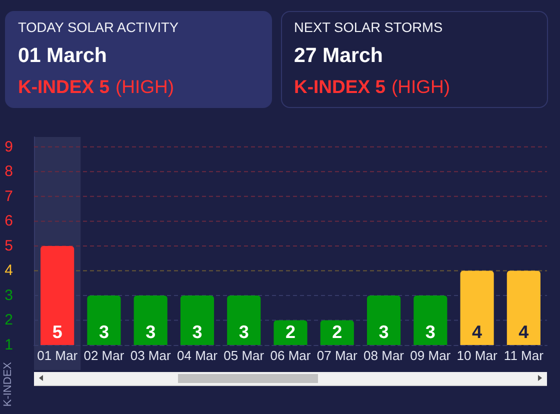  Describe the element at coordinates (8, 384) in the screenshot. I see `y-axis-title: K-INDEX` at that location.